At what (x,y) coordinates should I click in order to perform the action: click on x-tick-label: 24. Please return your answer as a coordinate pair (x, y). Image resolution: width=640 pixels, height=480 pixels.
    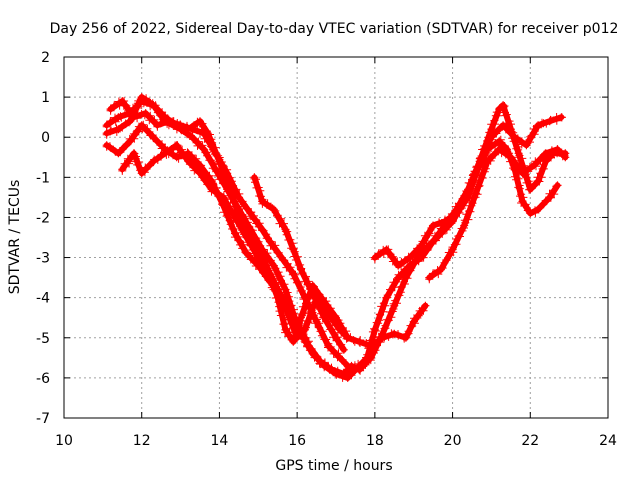
    Looking at the image, I should click on (608, 441).